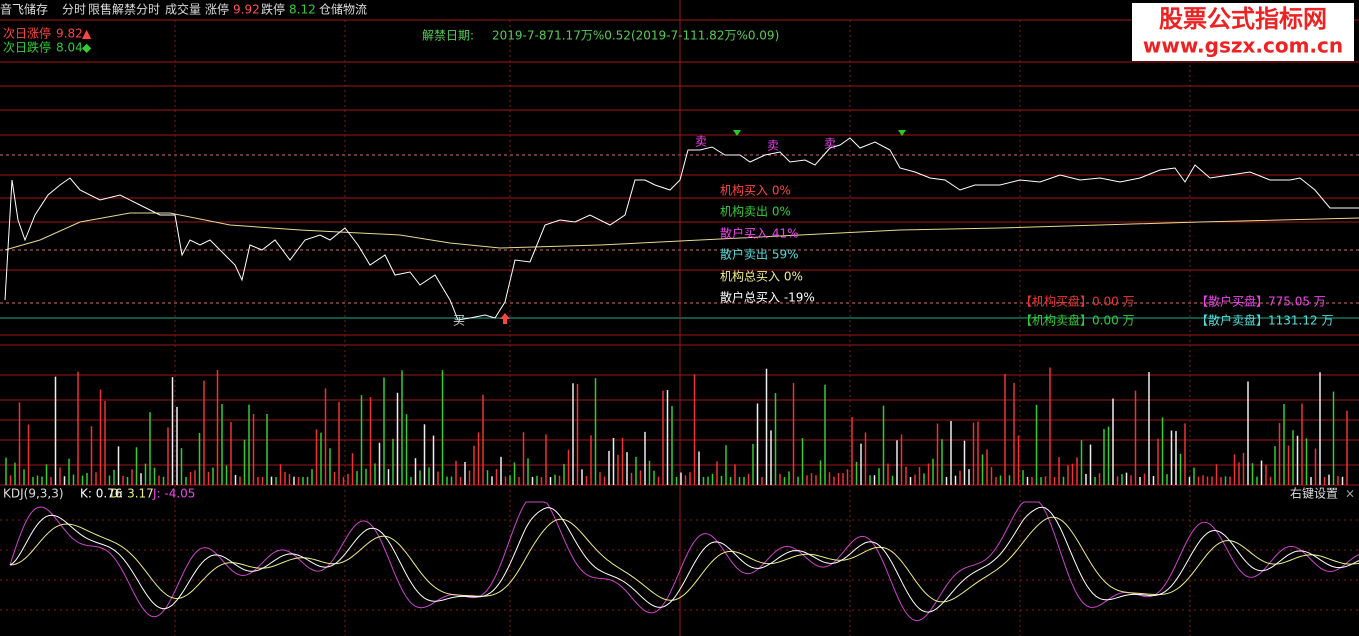 Image resolution: width=1359 pixels, height=636 pixels. I want to click on stock-name: 音飞储存, so click(24, 9).